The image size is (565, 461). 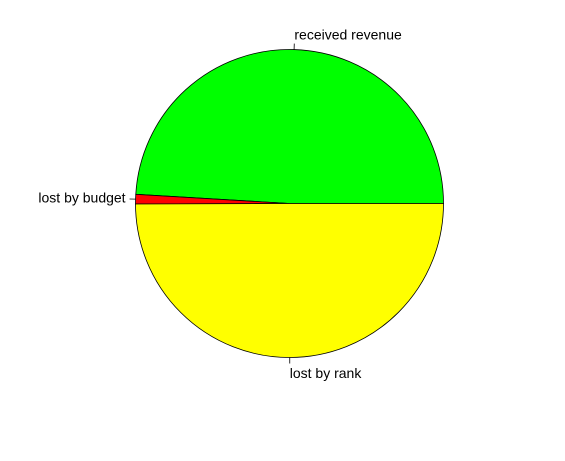 What do you see at coordinates (81, 198) in the screenshot?
I see `slice-label: lost by budget` at bounding box center [81, 198].